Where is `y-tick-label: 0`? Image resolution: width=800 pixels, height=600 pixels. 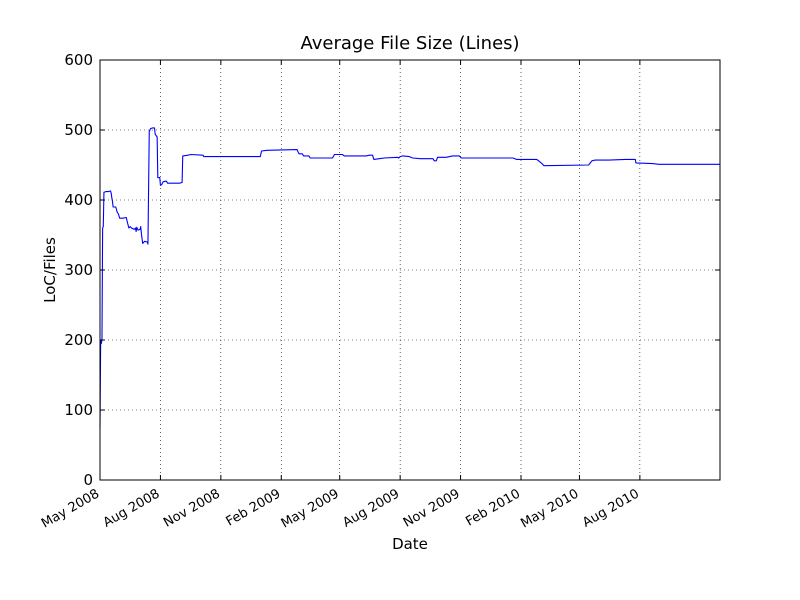
y-tick-label: 0 is located at coordinates (88, 480).